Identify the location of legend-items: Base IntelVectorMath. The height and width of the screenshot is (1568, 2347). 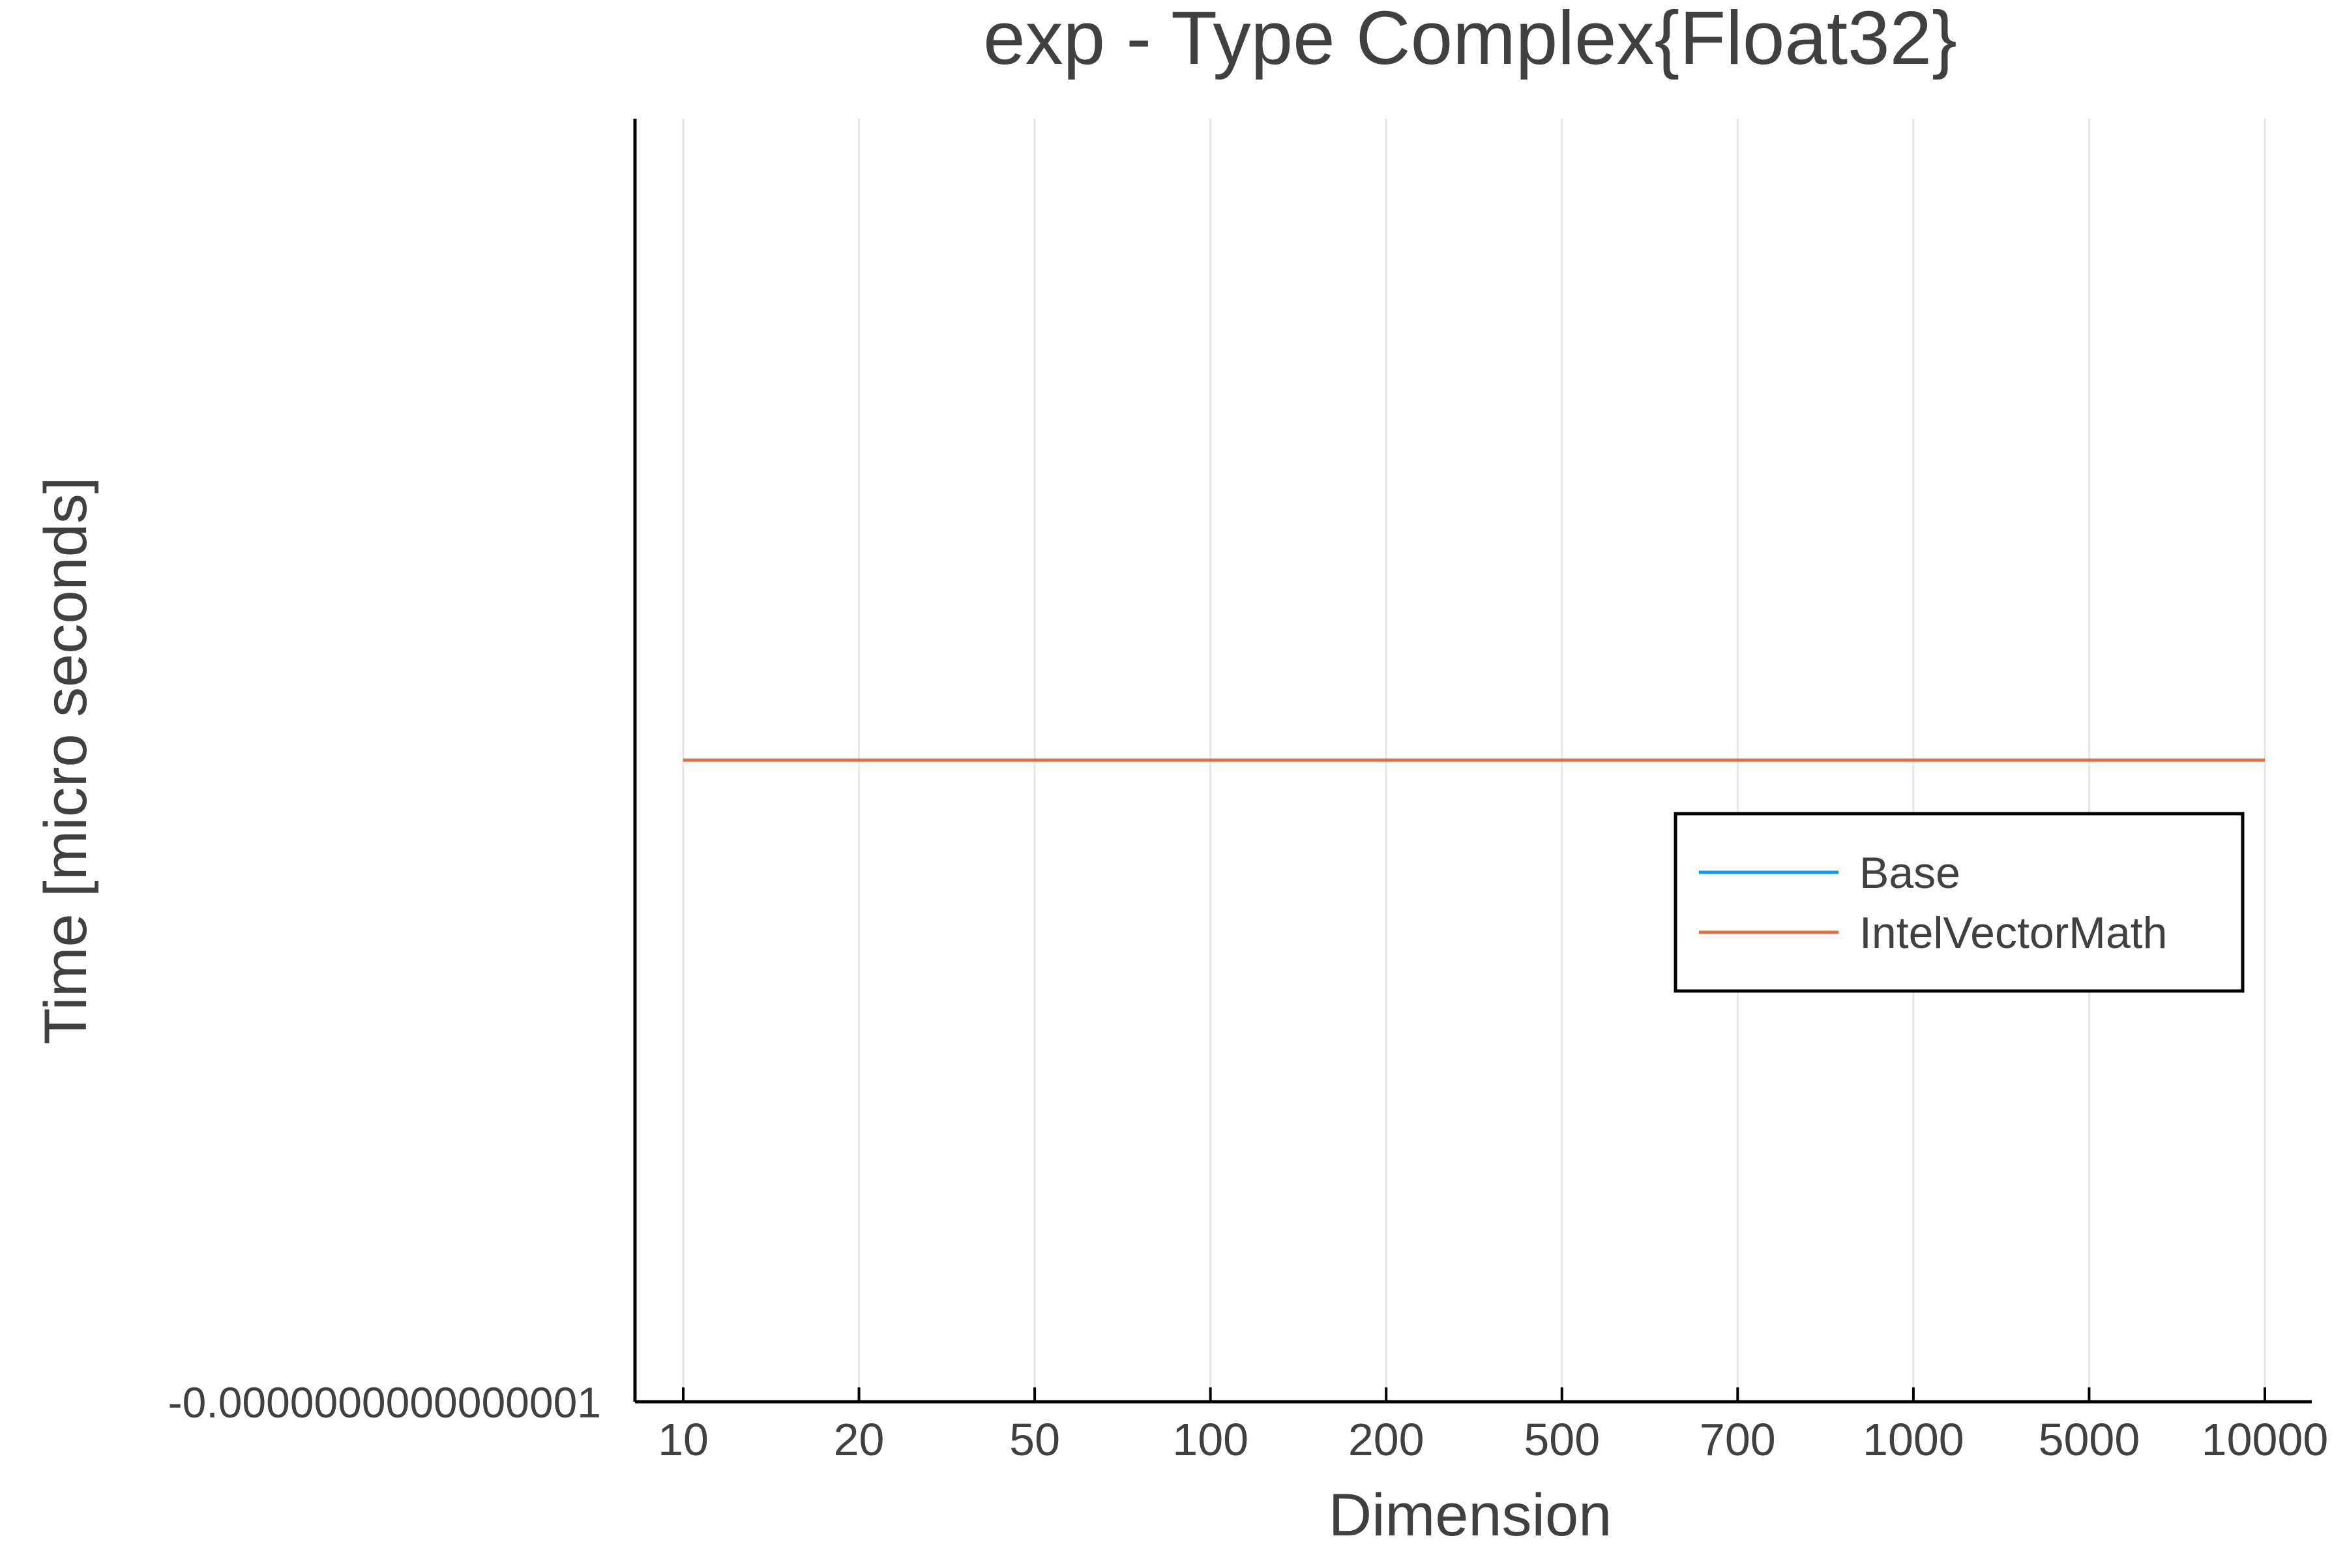
(1933, 903).